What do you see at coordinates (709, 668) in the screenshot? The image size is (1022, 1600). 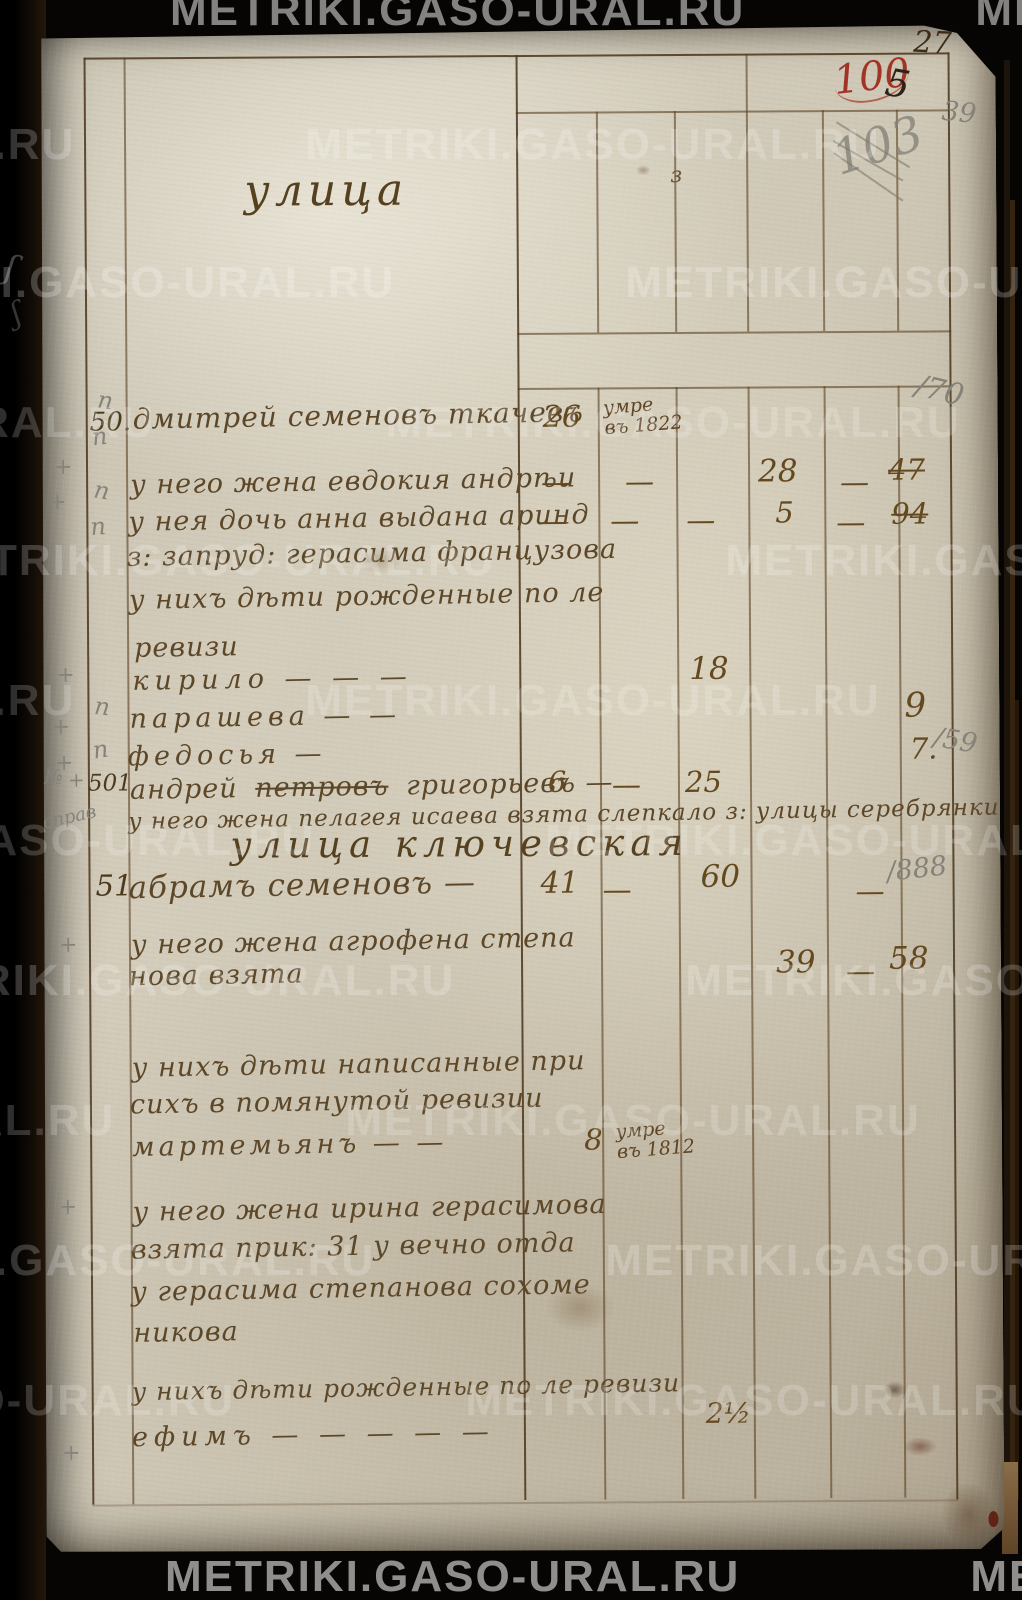 I see `column-value: 18` at bounding box center [709, 668].